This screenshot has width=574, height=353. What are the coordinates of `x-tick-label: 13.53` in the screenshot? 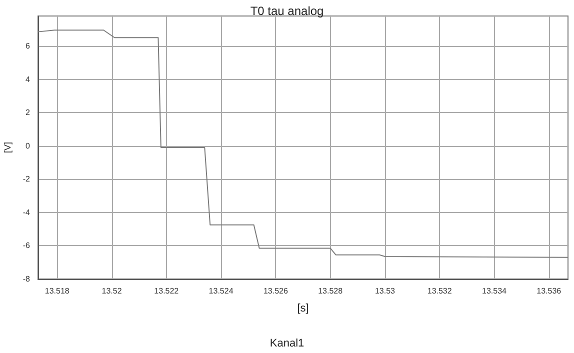 It's located at (385, 291).